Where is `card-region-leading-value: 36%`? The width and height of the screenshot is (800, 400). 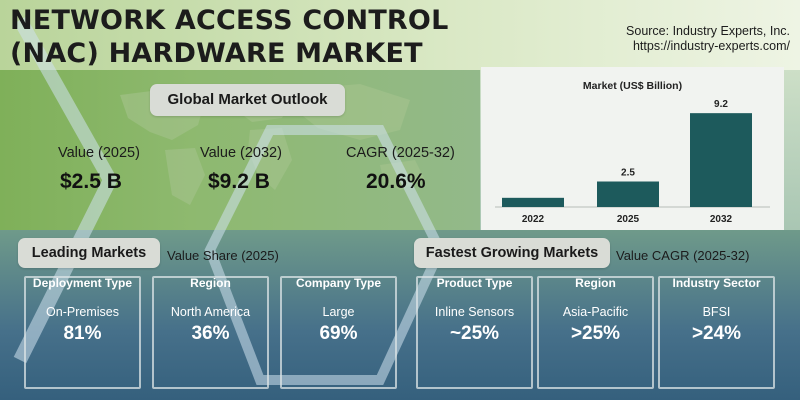 card-region-leading-value: 36% is located at coordinates (210, 333).